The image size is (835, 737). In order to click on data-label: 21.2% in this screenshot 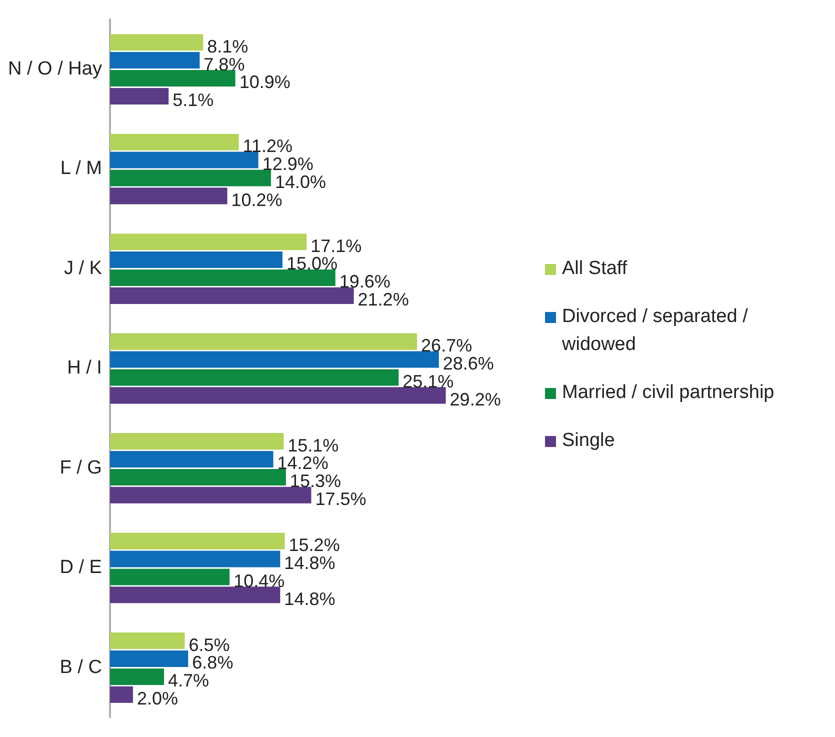, I will do `click(383, 300)`.